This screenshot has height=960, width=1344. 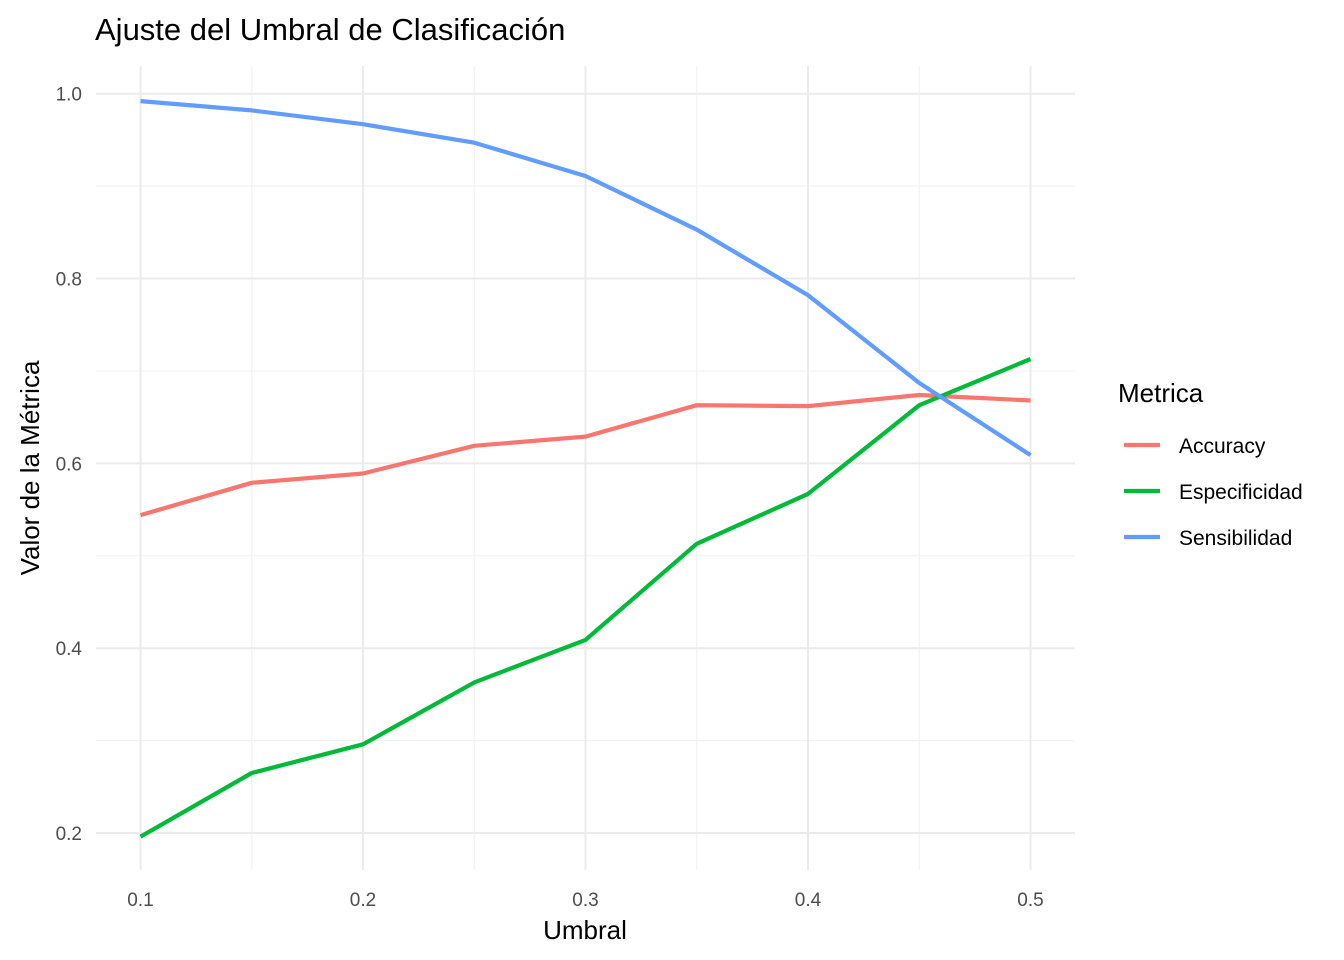 What do you see at coordinates (1030, 900) in the screenshot?
I see `x-tick-label: 0.5` at bounding box center [1030, 900].